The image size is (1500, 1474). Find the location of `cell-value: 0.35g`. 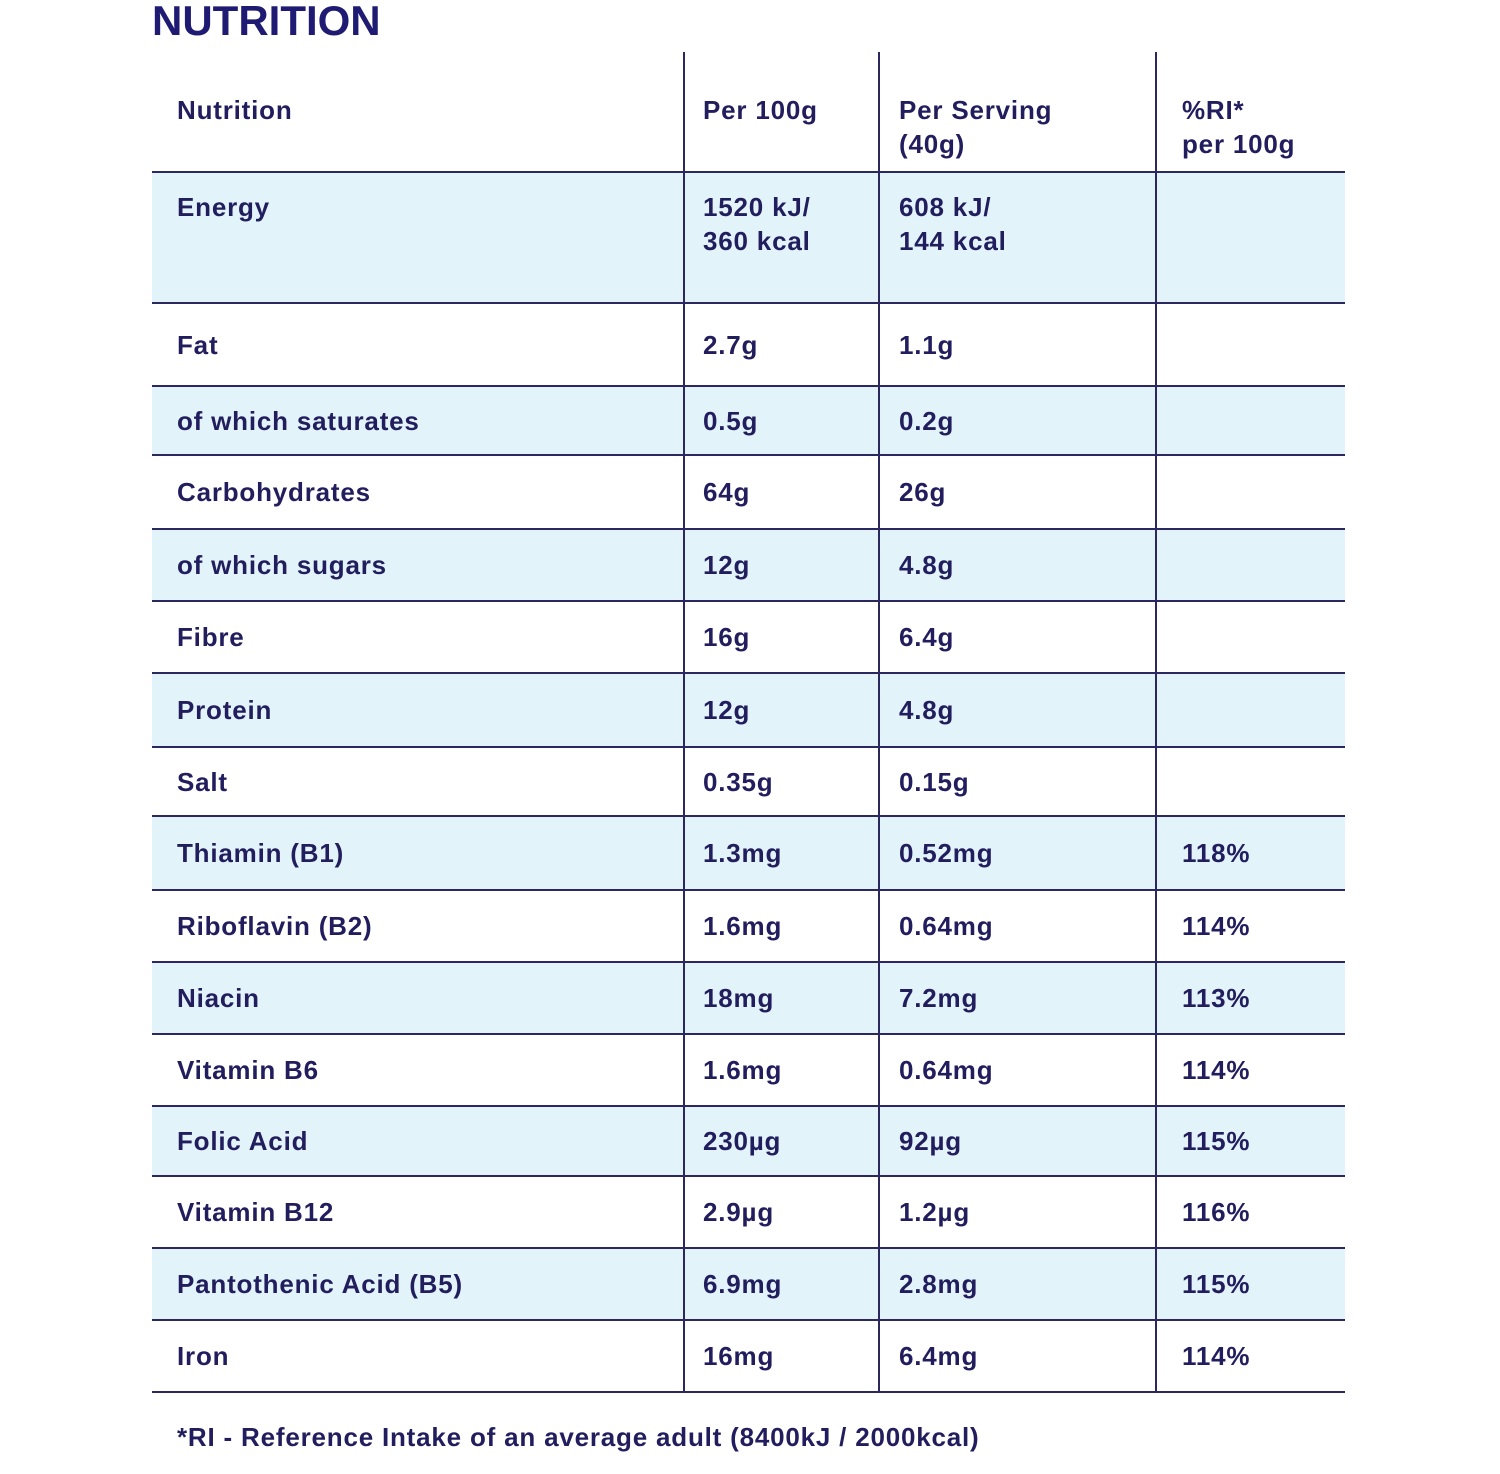

cell-value: 0.35g is located at coordinates (738, 781).